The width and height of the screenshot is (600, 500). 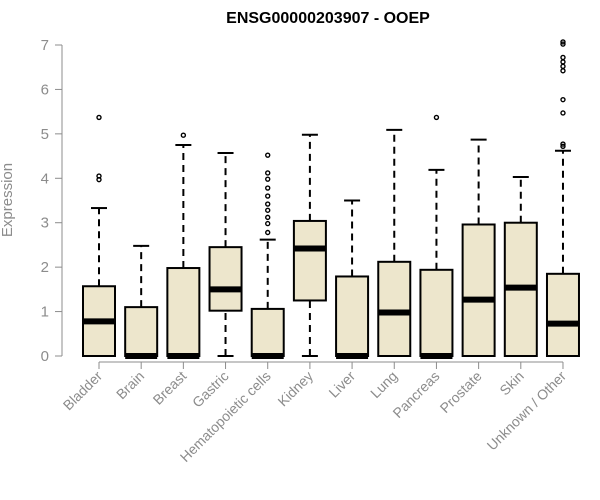 I want to click on box-prostate, so click(x=478, y=247).